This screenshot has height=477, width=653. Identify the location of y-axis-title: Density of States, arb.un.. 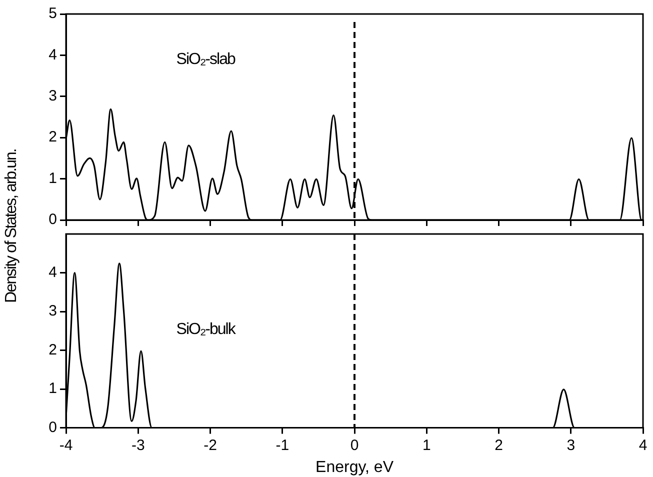
(12, 226).